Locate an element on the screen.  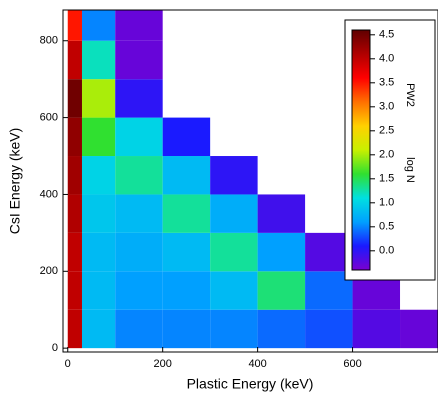
y-tick-label: 0 is located at coordinates (55, 348).